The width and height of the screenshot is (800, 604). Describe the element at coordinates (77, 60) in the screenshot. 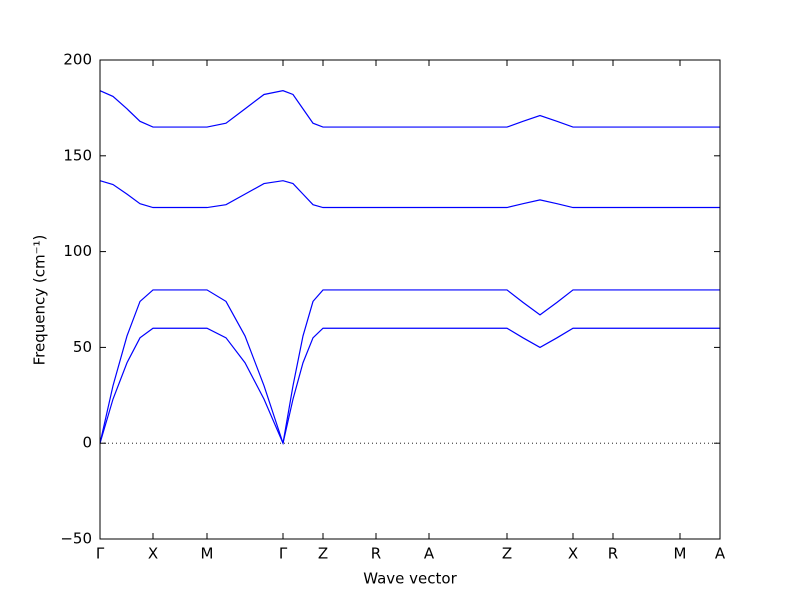

I see `y-tick-label: 200` at that location.